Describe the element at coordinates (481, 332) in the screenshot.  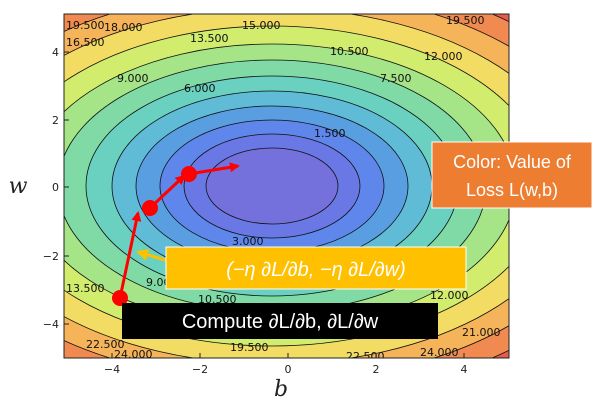
I see `contour-label: 21.000` at that location.